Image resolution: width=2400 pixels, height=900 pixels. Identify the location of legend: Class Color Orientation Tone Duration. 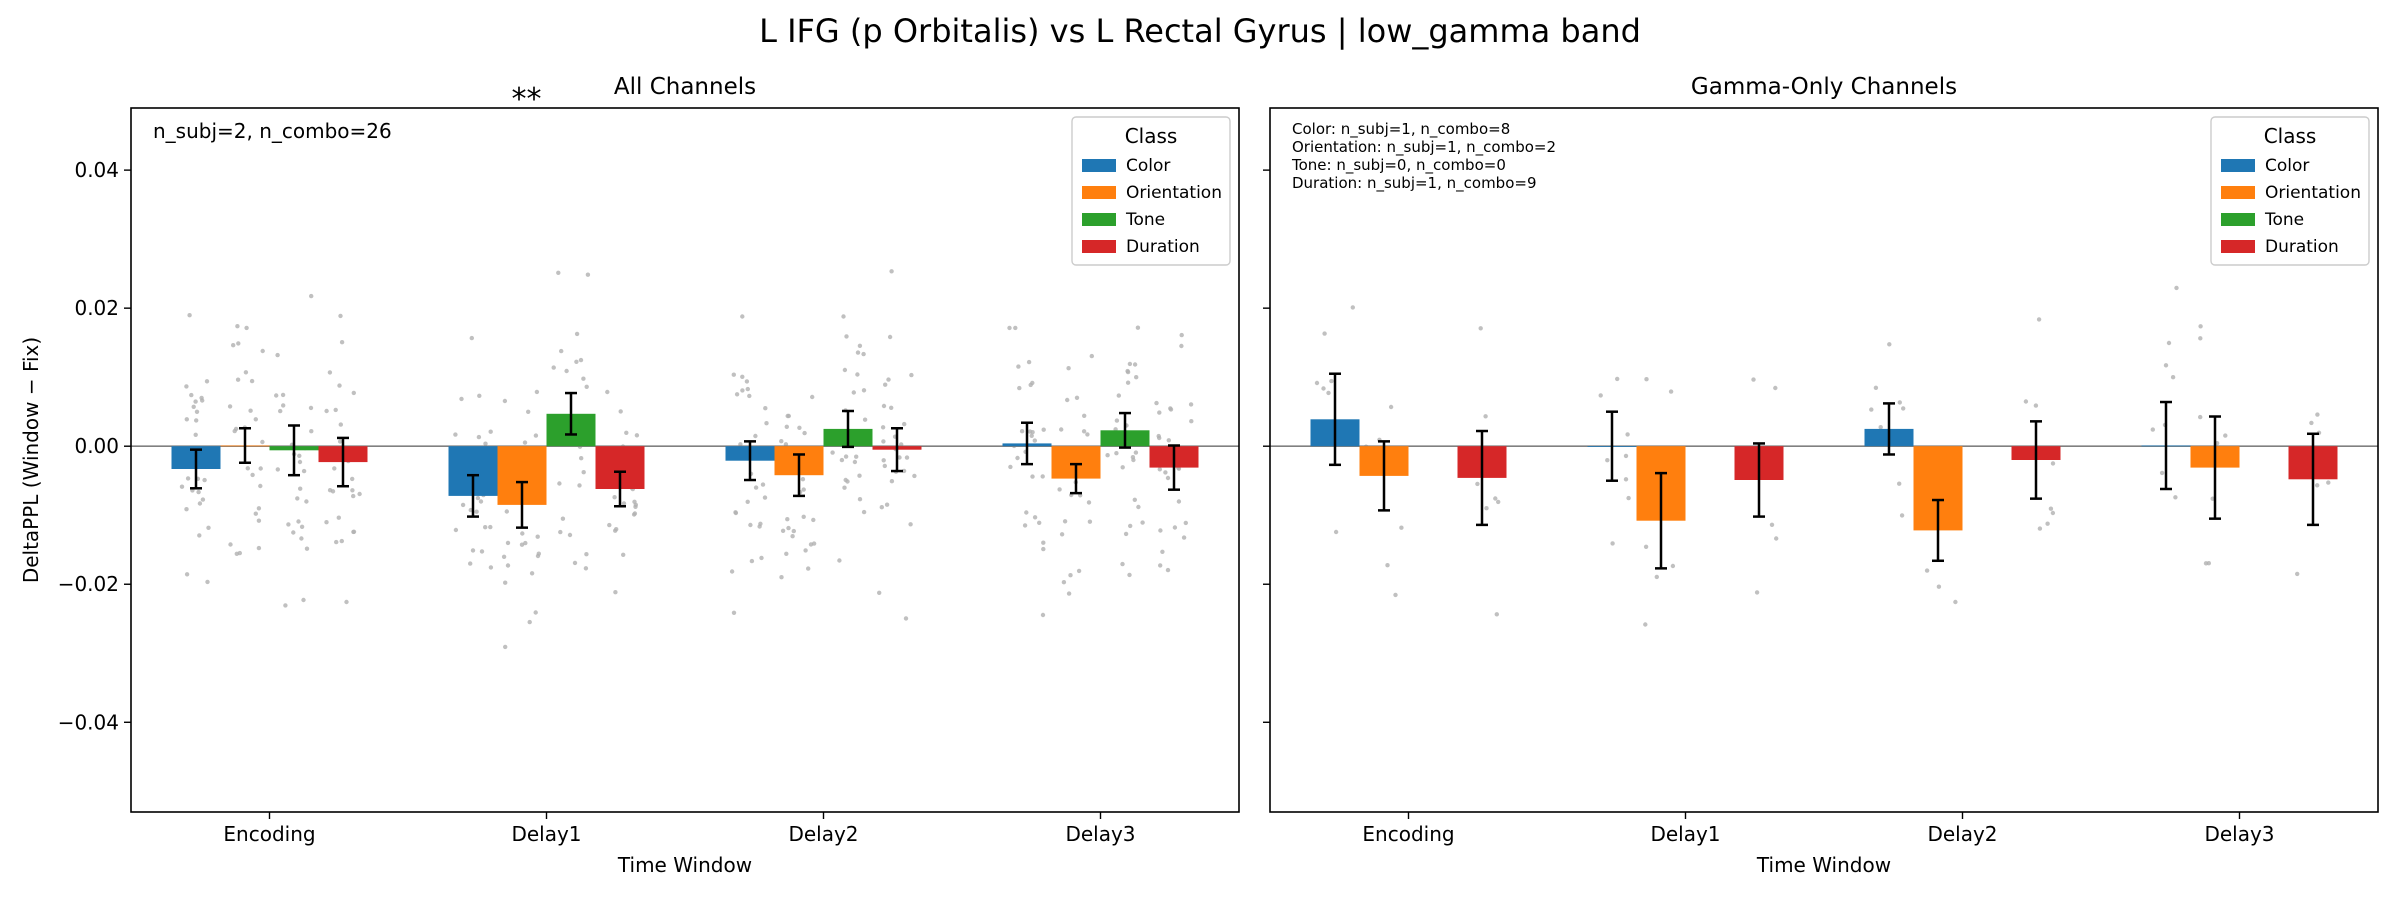
(2290, 191).